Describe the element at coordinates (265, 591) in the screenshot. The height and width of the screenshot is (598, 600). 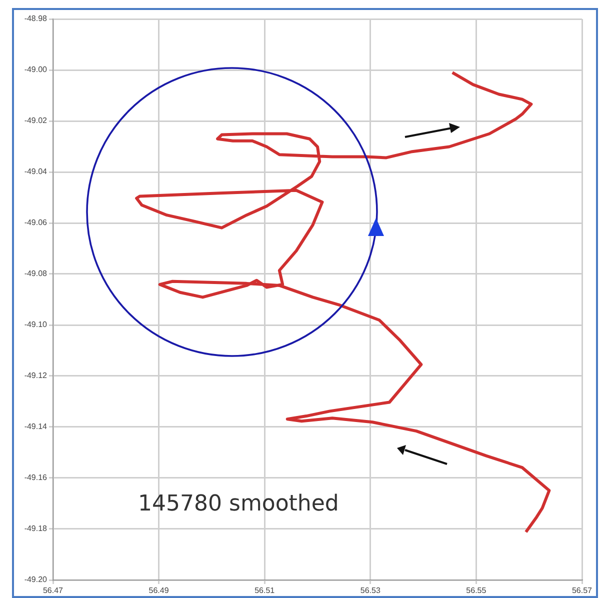
I see `x-tick-label: 56.51` at that location.